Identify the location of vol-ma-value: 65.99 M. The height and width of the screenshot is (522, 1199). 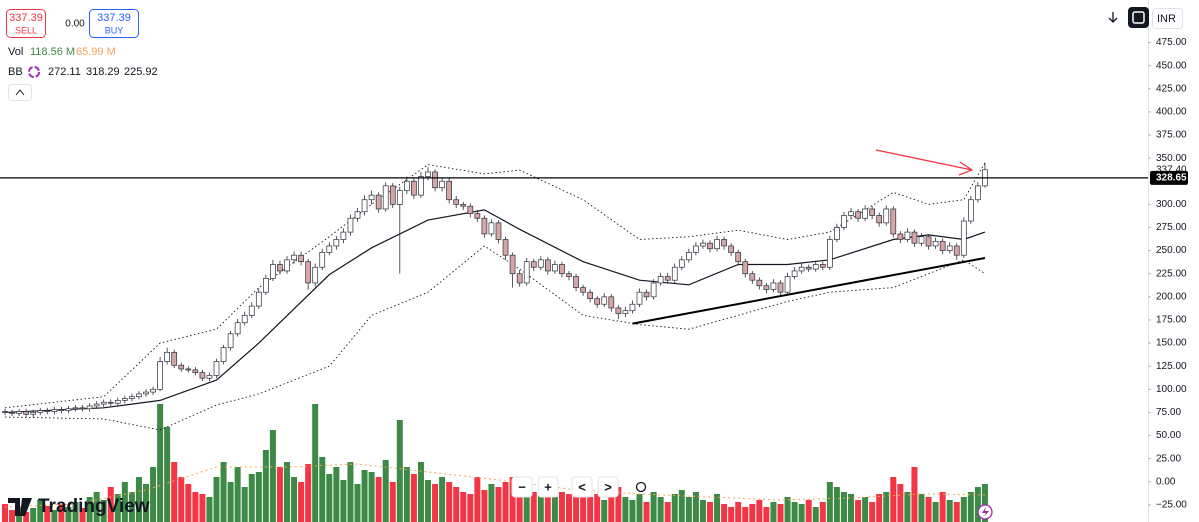
(96, 52).